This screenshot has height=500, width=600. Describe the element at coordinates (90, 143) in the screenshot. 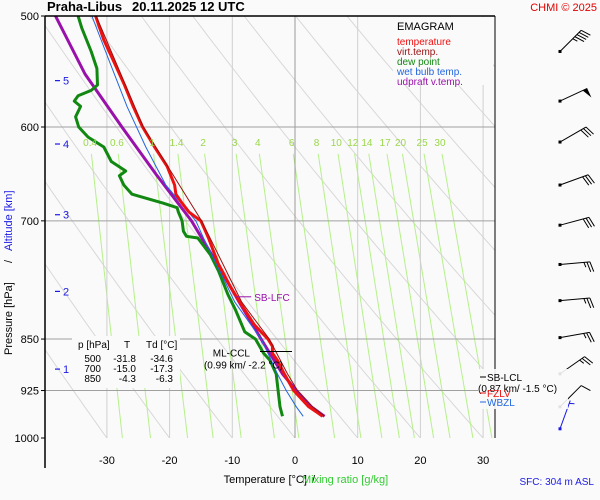

I see `mixing-ratio-label: 0.4` at that location.